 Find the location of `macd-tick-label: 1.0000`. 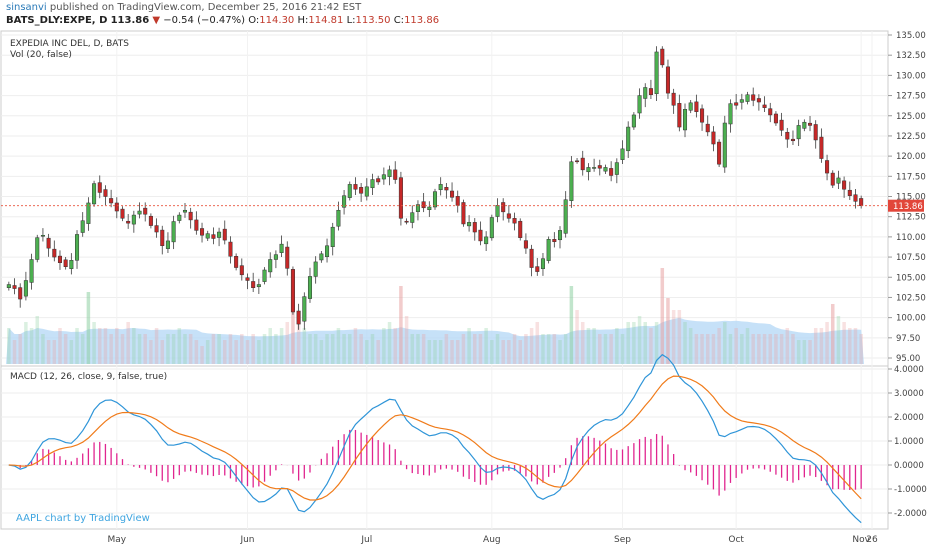

macd-tick-label: 1.0000 is located at coordinates (909, 442).